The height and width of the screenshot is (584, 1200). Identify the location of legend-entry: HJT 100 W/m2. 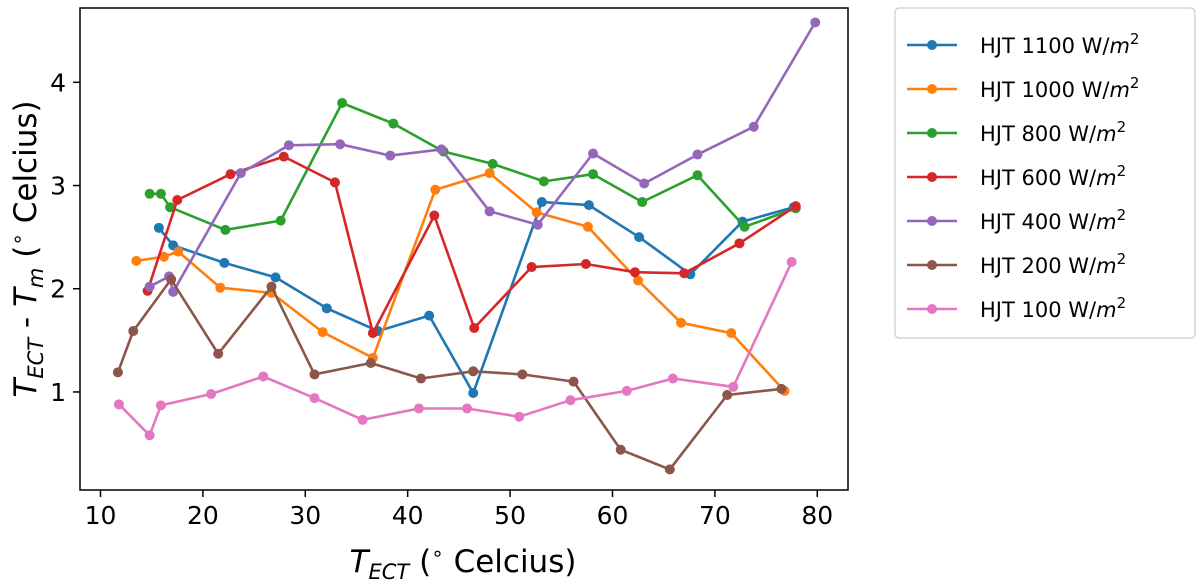
(1016, 308).